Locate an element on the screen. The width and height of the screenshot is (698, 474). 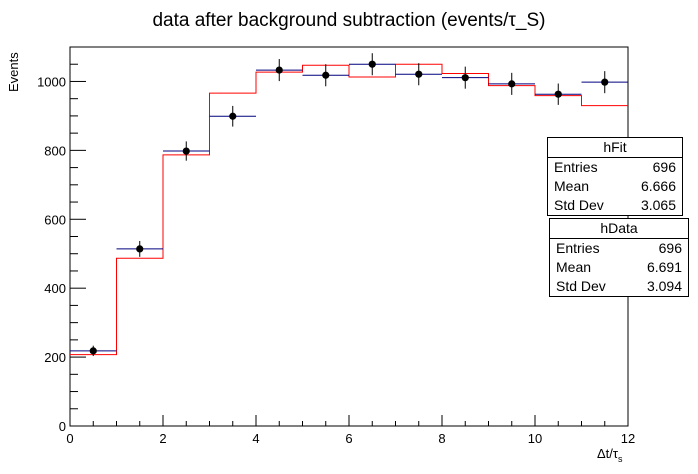
data-entries-value: 696 is located at coordinates (670, 248).